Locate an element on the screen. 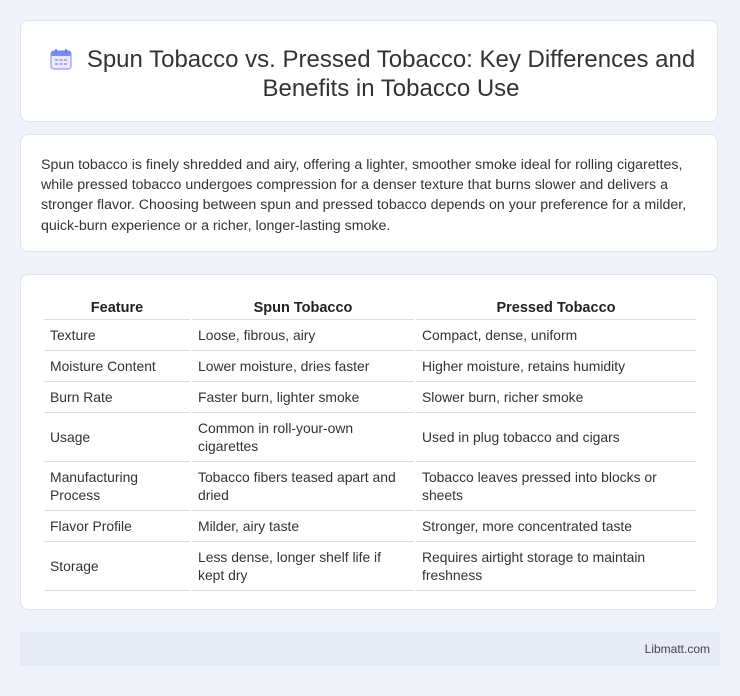  feature-cell: Burn Rate is located at coordinates (117, 397).